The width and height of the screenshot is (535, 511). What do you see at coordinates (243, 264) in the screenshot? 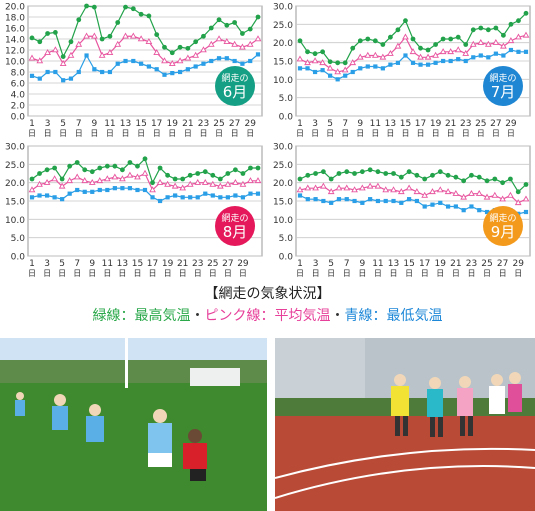
I see `x-tick-label: 29` at bounding box center [243, 264].